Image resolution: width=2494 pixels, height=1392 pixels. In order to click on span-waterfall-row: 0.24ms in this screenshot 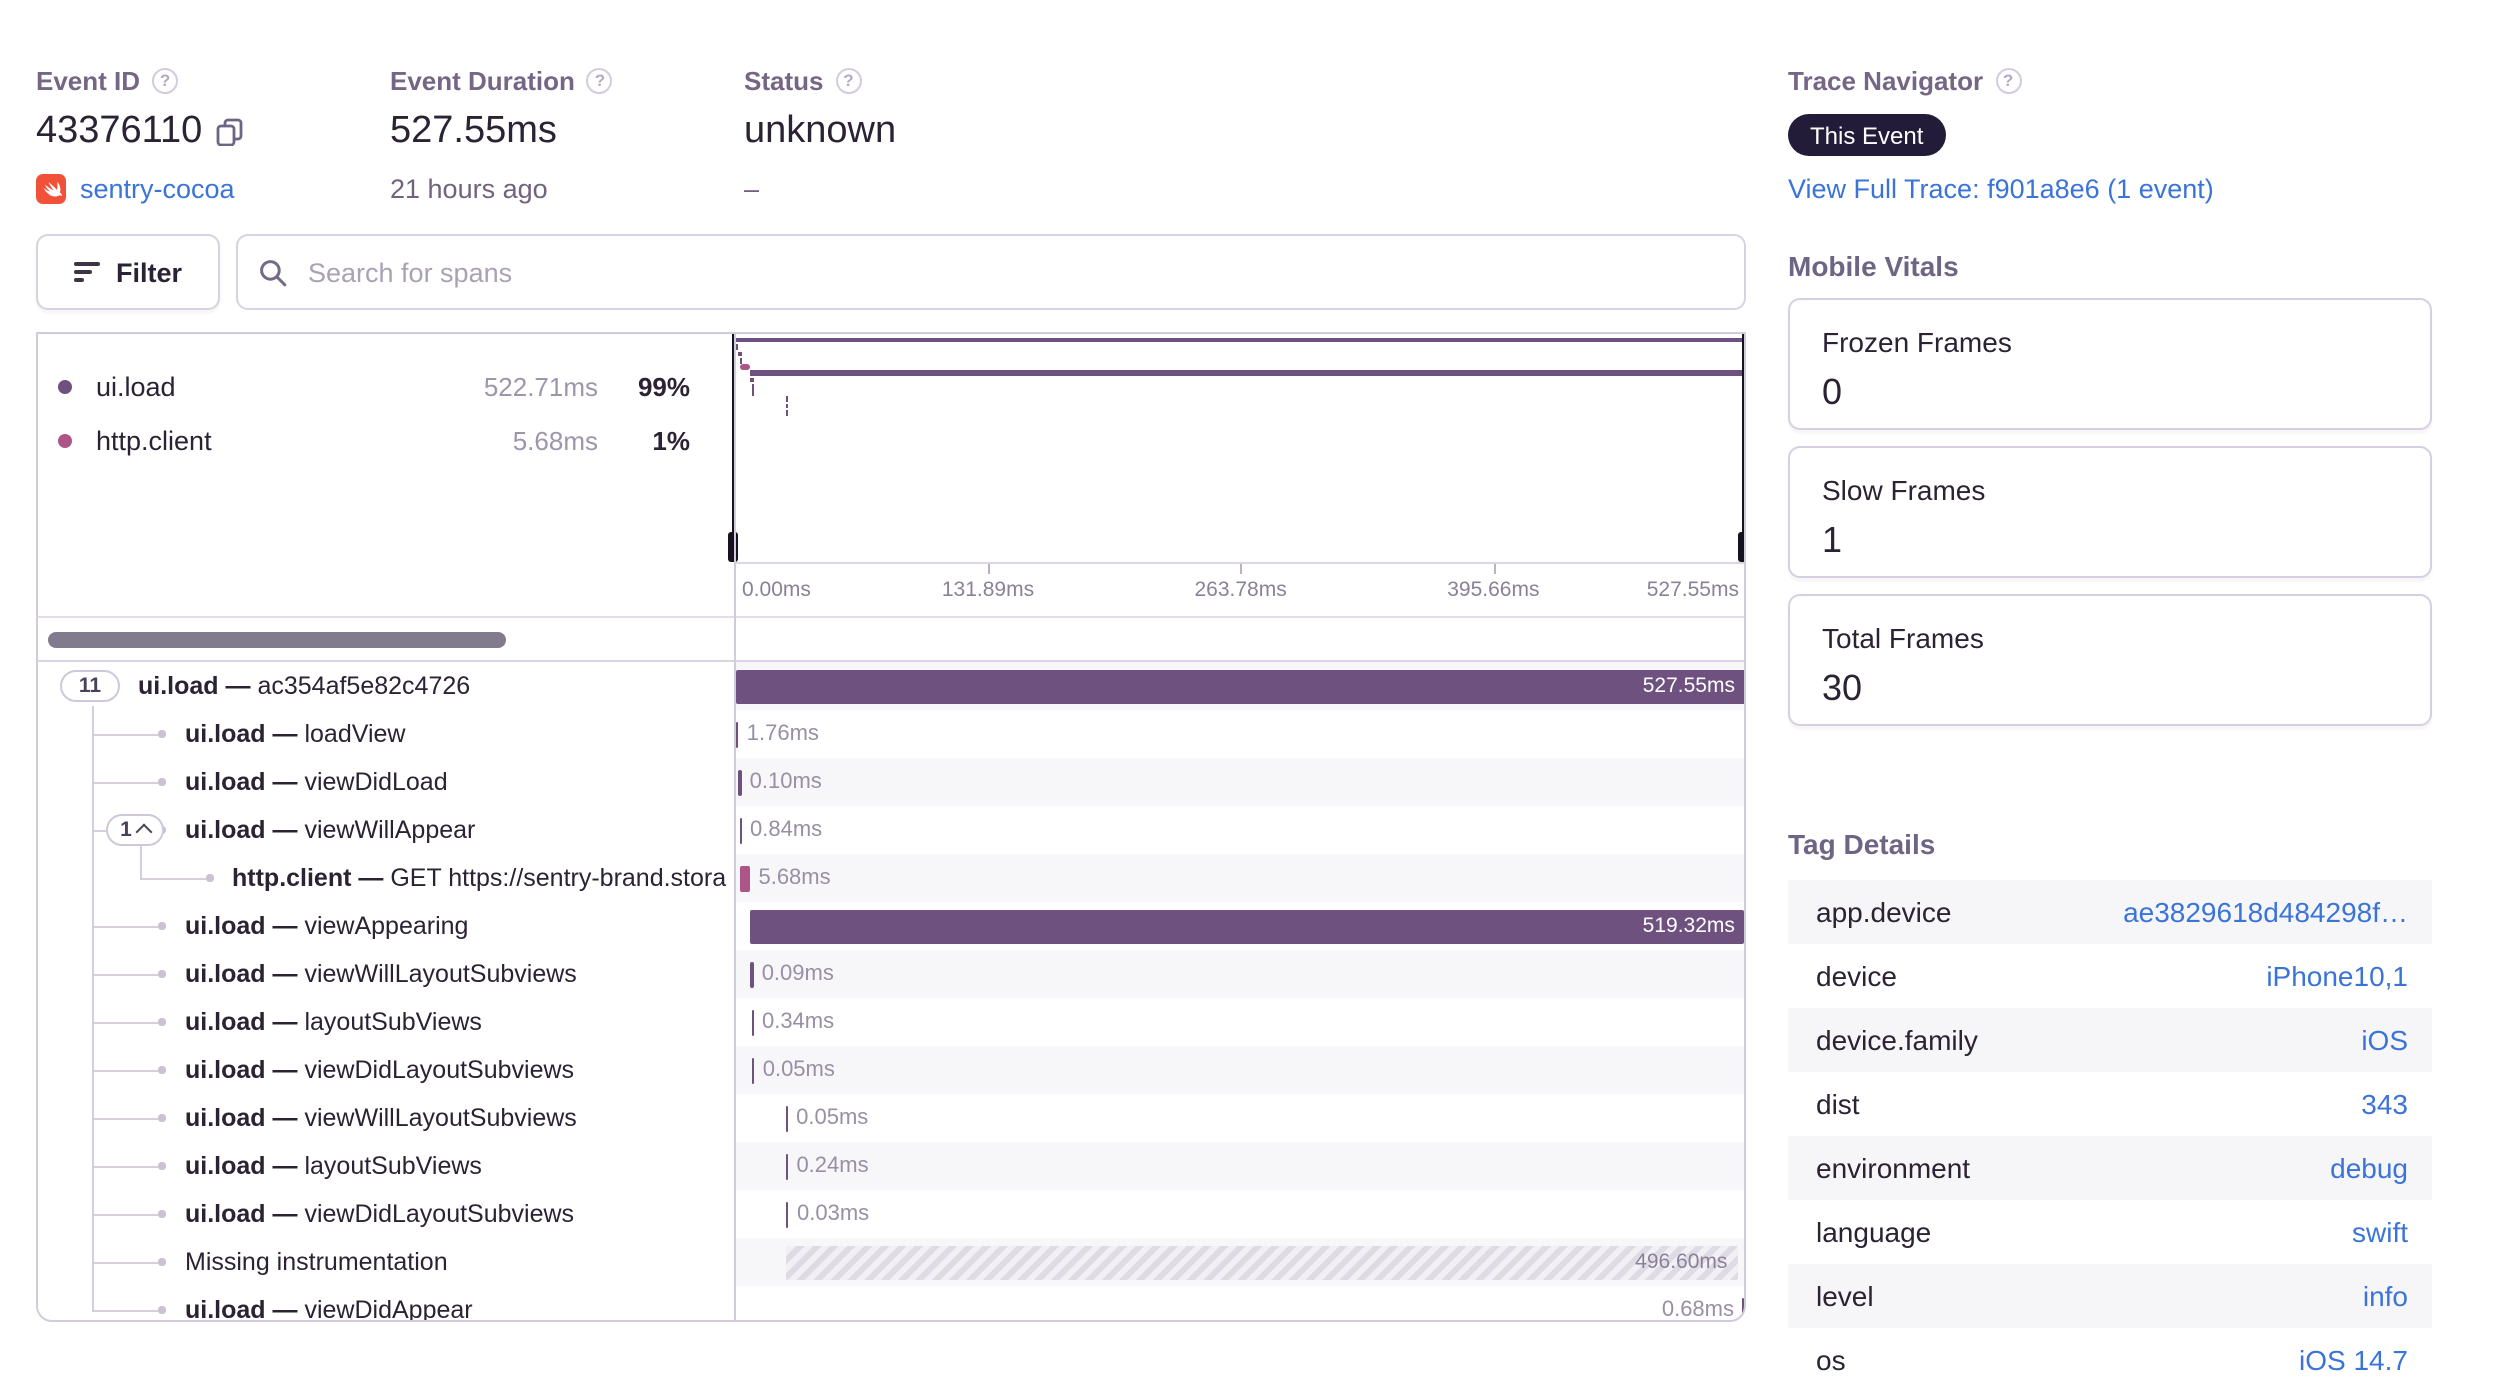, I will do `click(1239, 1166)`.